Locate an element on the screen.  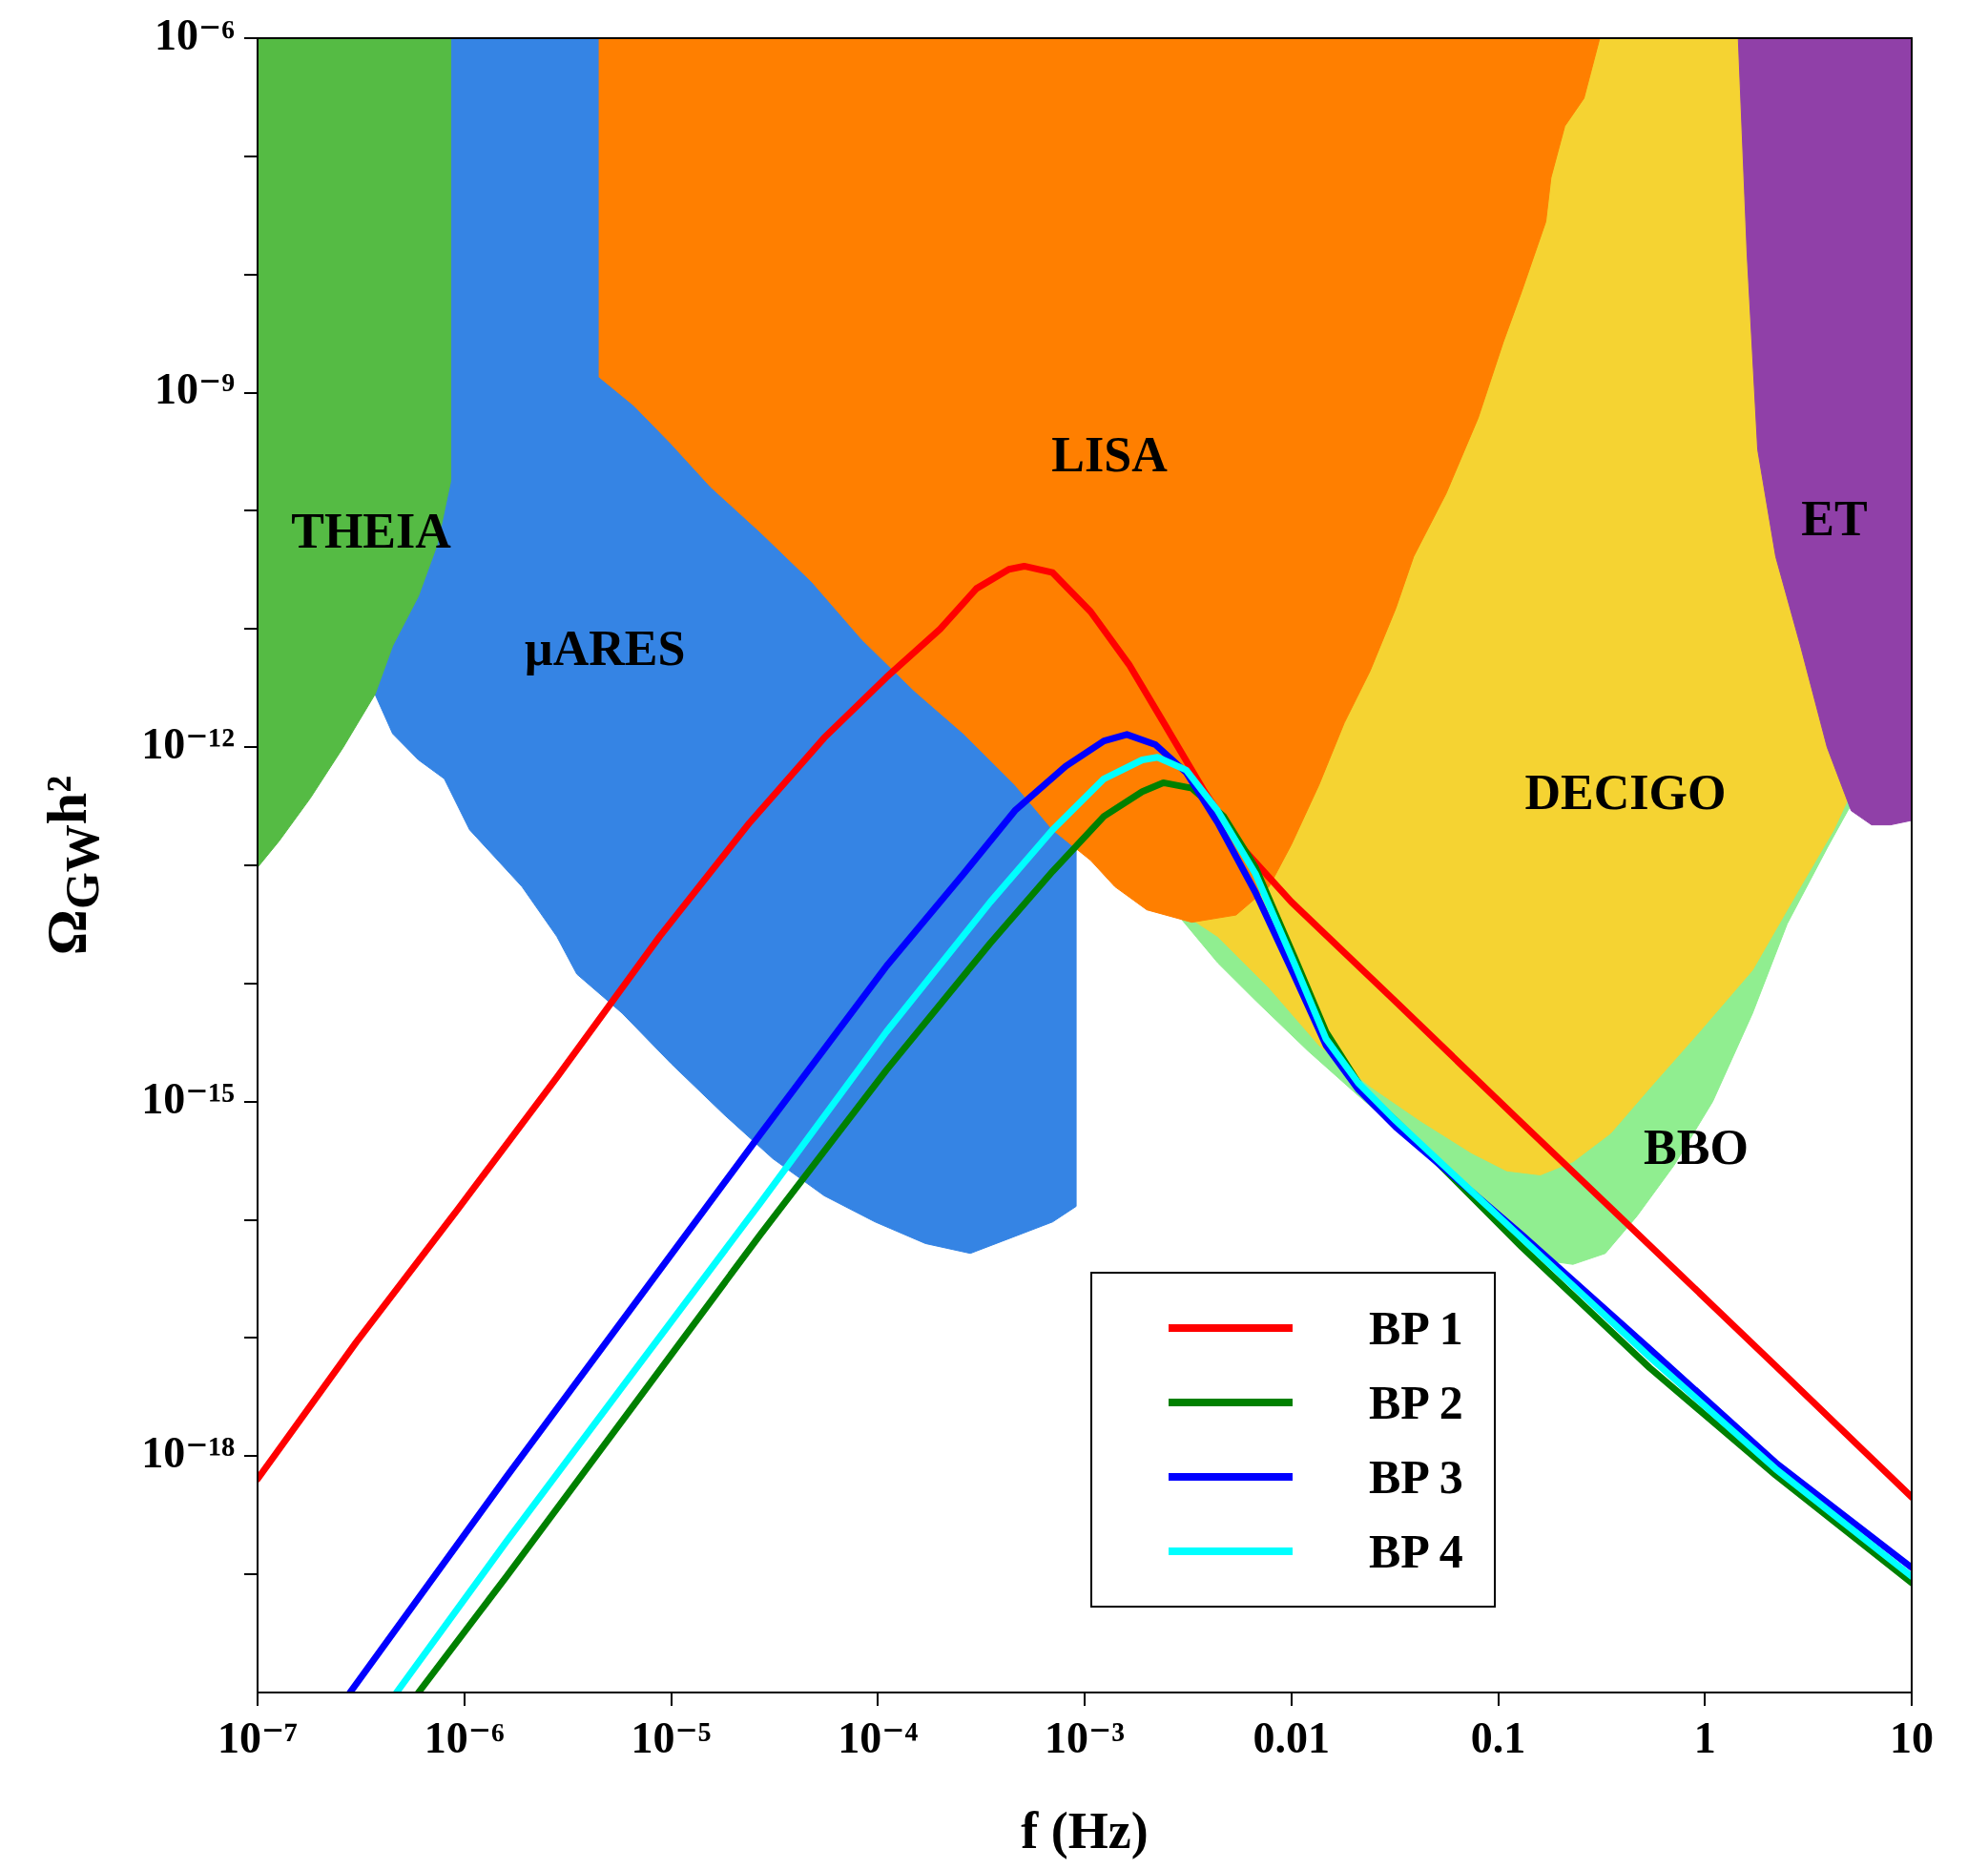
x-tick-label: 10⁻⁵ is located at coordinates (672, 1738).